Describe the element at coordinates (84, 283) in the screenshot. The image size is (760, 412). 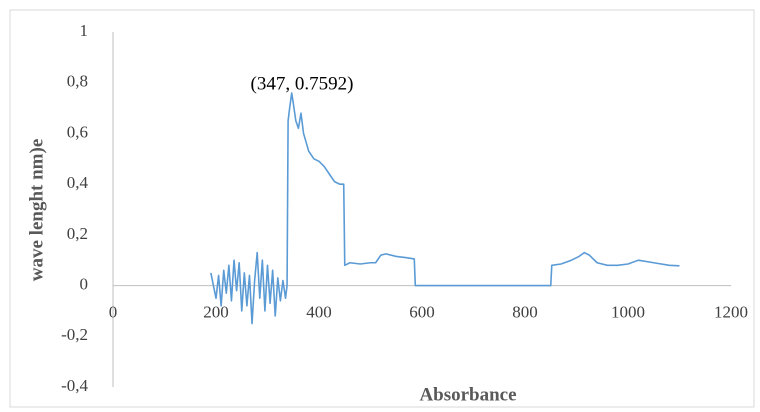
I see `y-tick-label: 0` at that location.